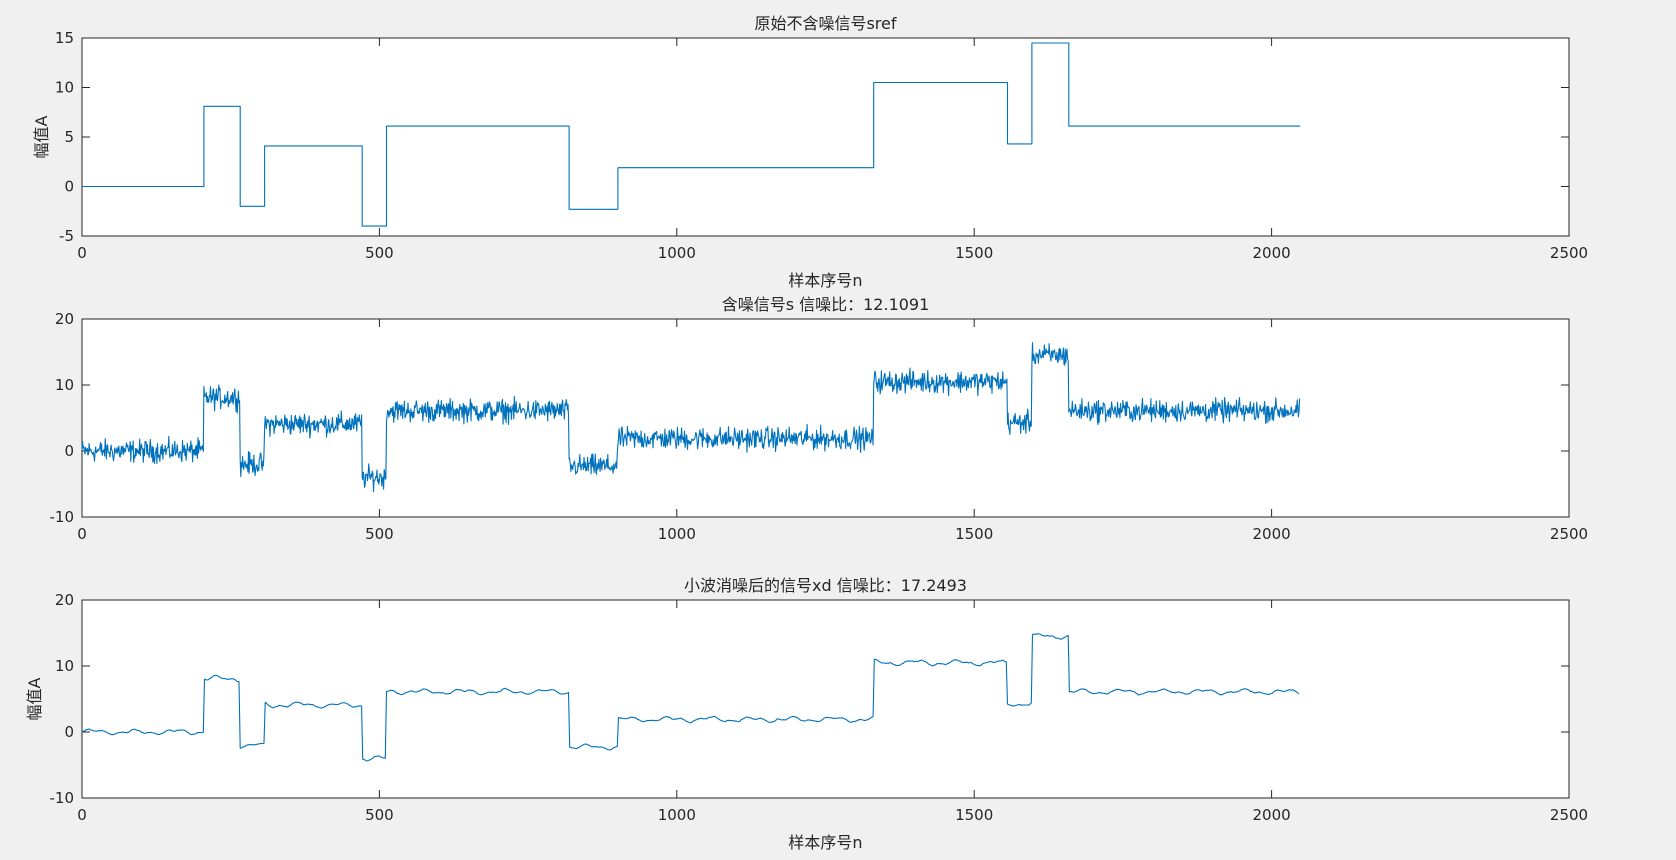  Describe the element at coordinates (69, 137) in the screenshot. I see `y-tick-label: 5` at that location.